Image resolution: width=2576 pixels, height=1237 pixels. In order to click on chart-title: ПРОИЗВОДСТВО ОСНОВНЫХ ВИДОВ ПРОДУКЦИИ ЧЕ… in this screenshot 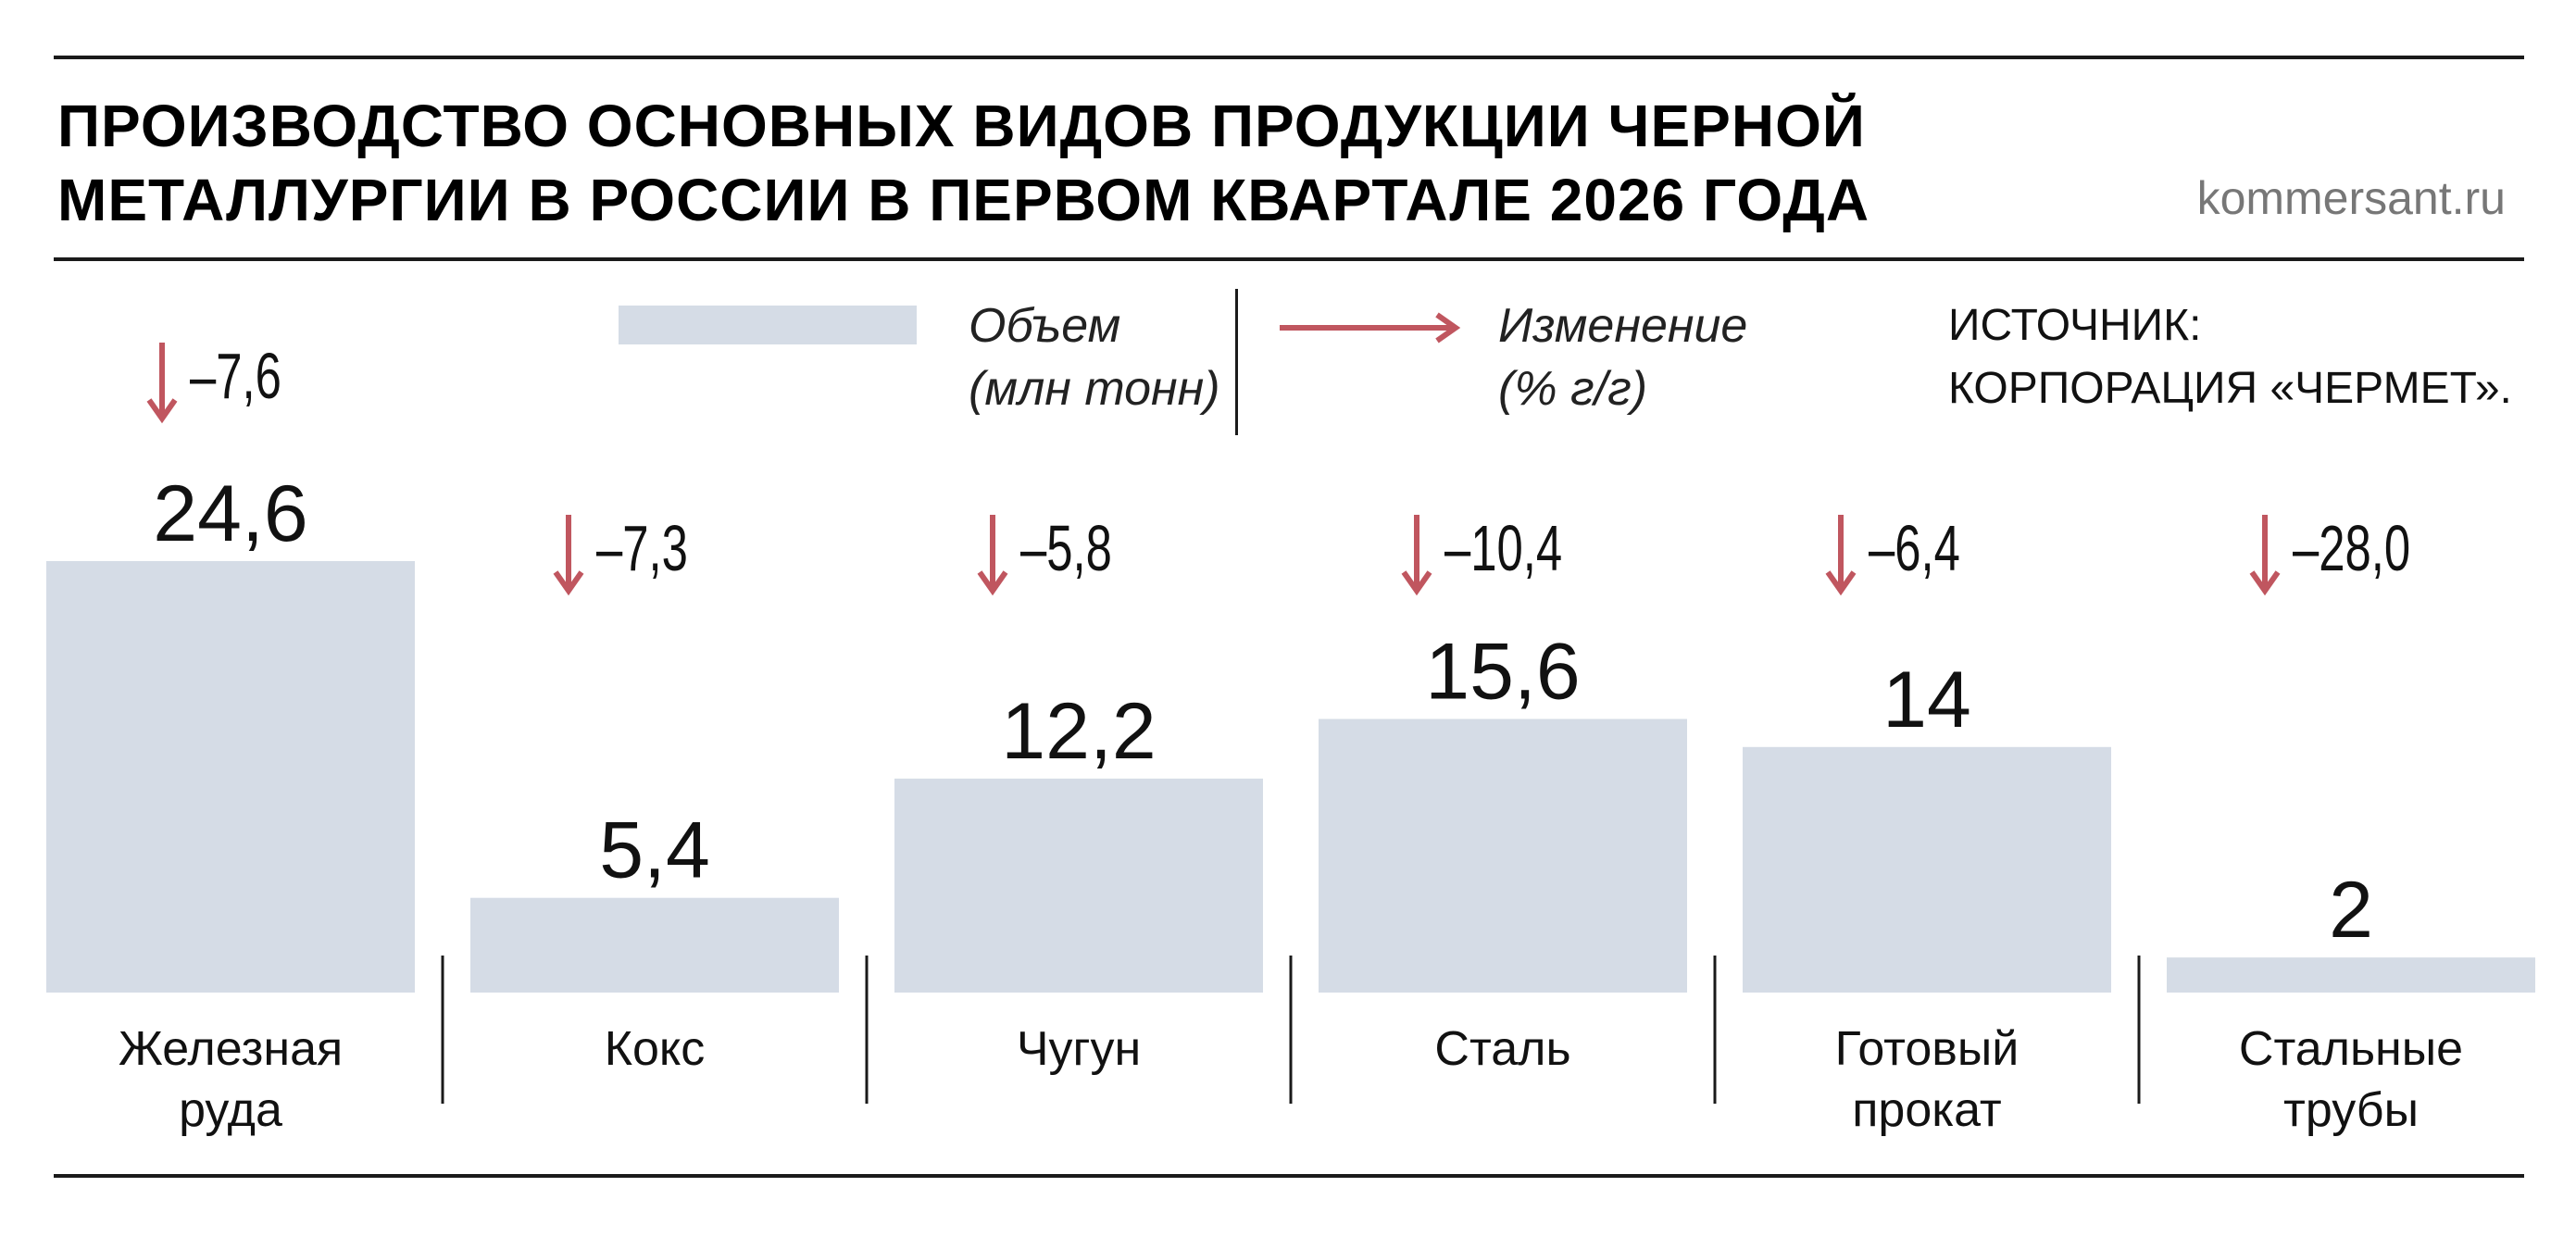, I will do `click(1122, 163)`.